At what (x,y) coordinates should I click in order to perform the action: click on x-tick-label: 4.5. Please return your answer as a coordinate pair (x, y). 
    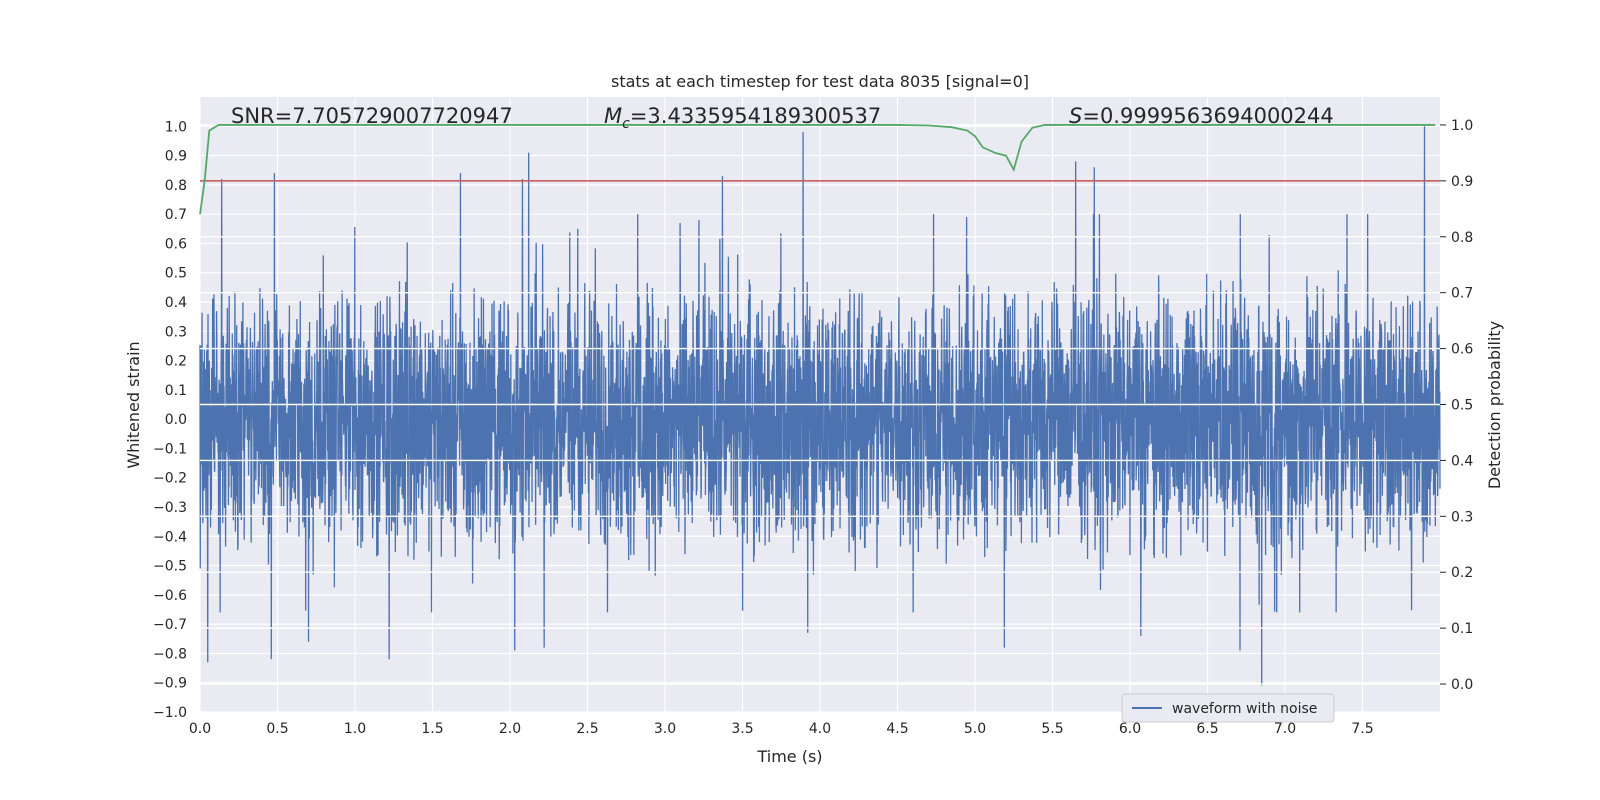
    Looking at the image, I should click on (897, 729).